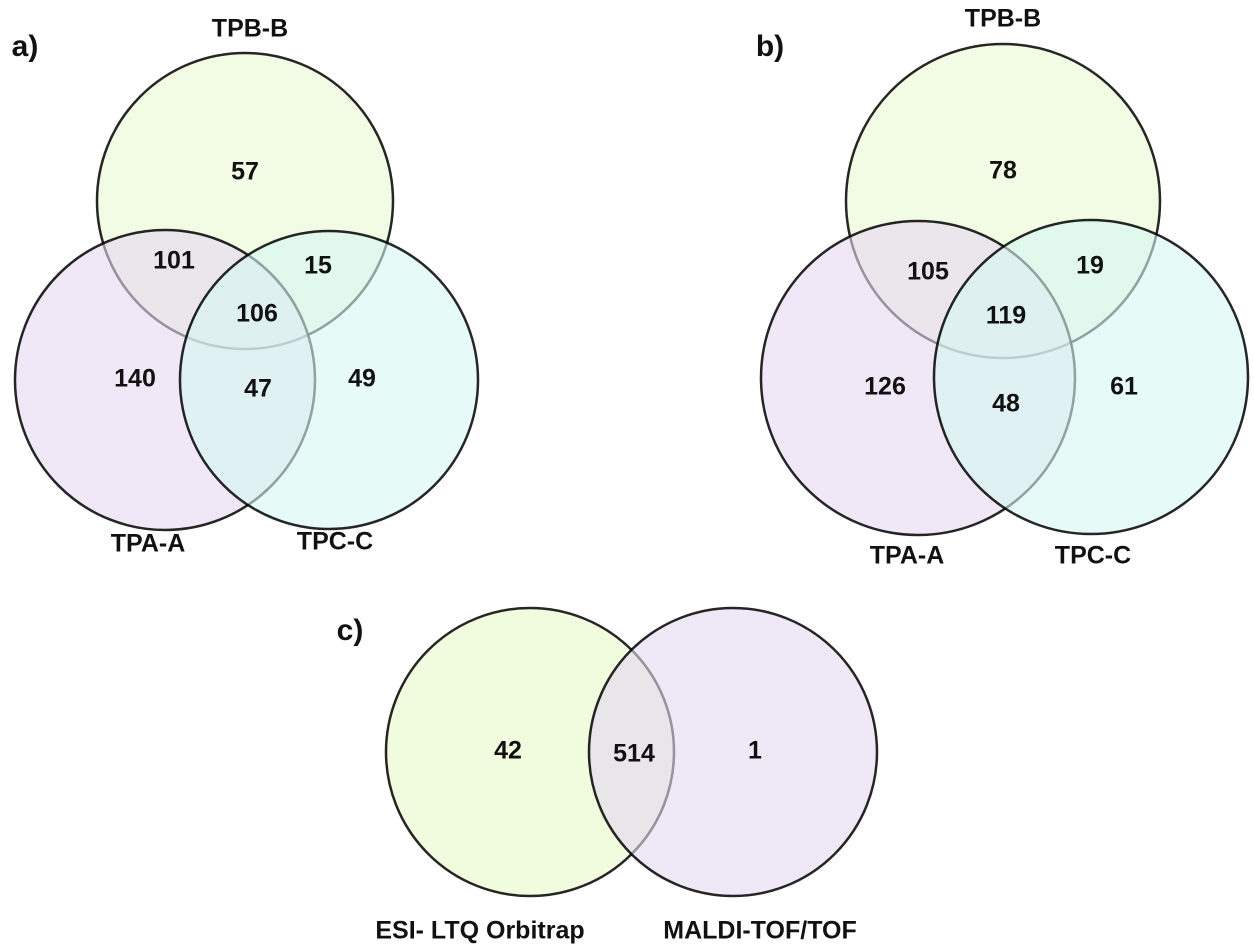  Describe the element at coordinates (508, 751) in the screenshot. I see `region-count: 42` at that location.